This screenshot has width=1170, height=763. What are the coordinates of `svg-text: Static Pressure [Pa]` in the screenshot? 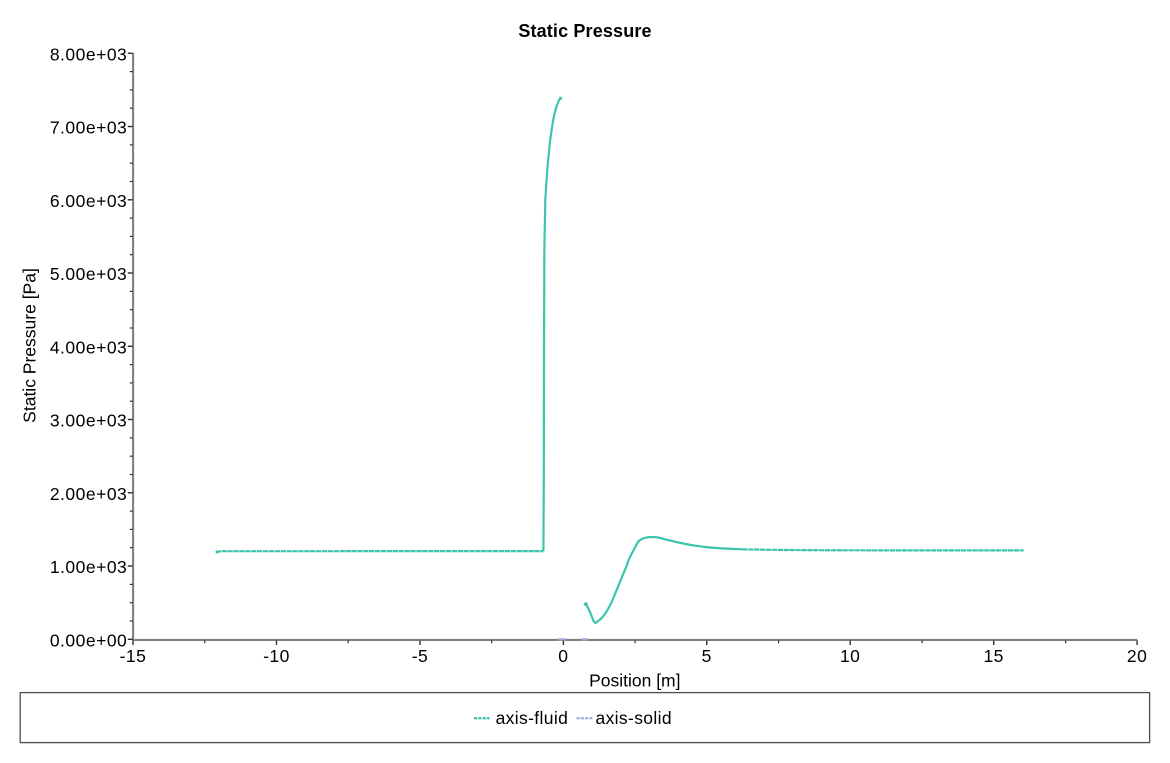 It's located at (30, 345).